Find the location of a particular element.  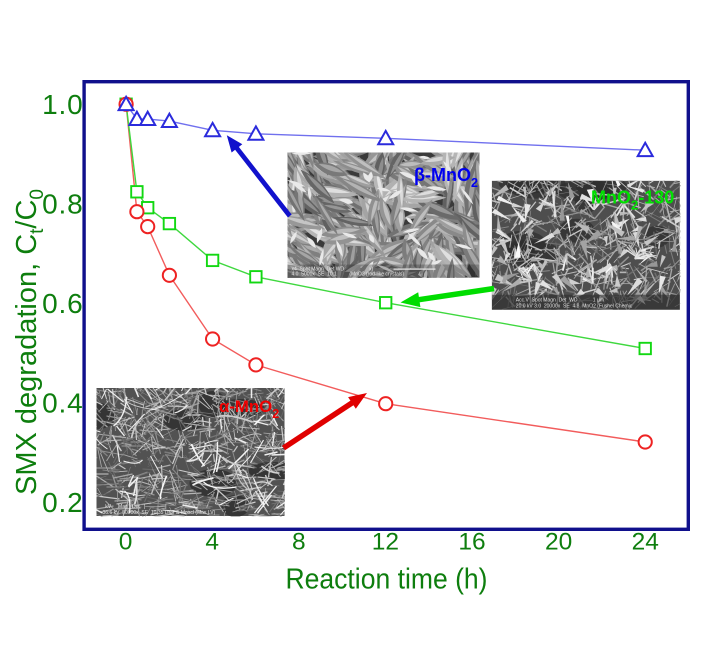

svg-text: 20 is located at coordinates (558, 542).